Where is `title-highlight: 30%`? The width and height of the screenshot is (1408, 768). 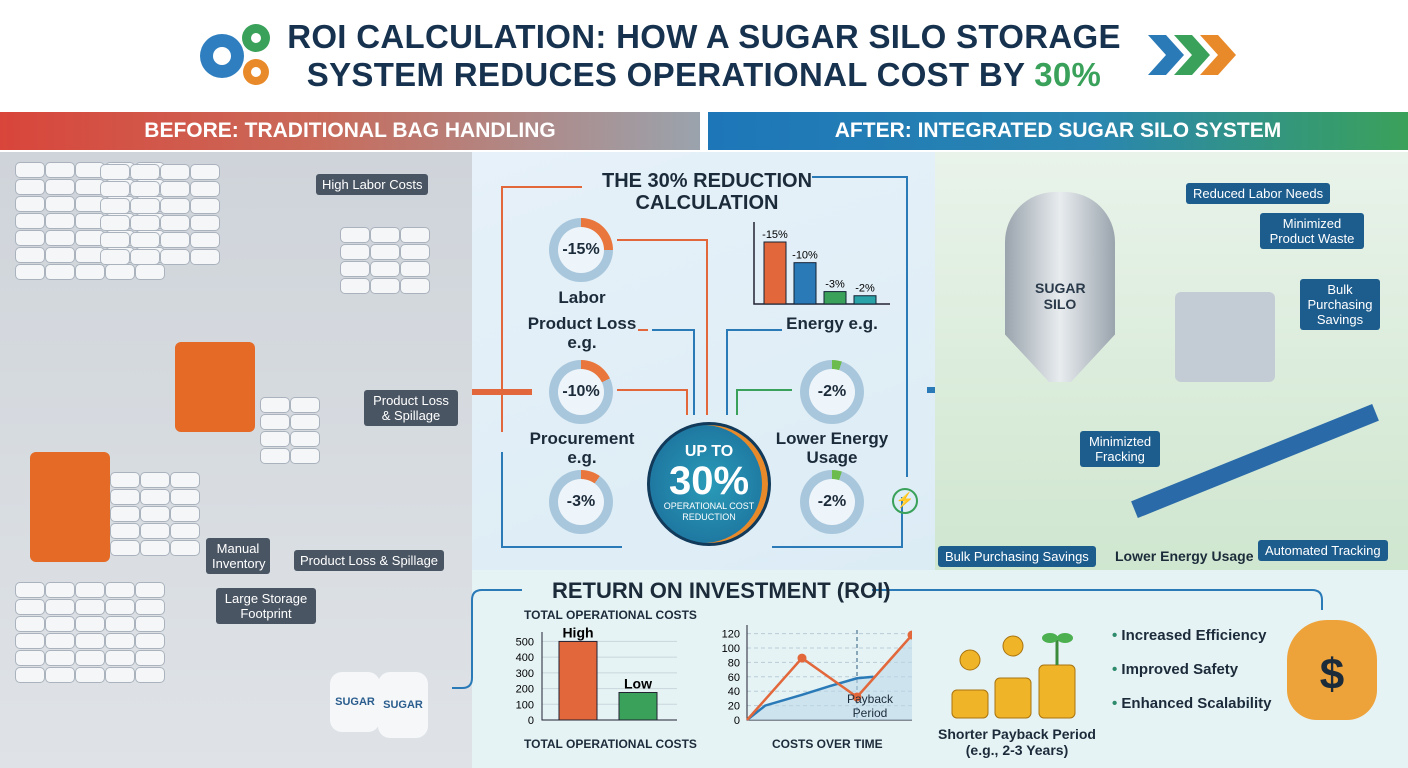 title-highlight: 30% is located at coordinates (1068, 74).